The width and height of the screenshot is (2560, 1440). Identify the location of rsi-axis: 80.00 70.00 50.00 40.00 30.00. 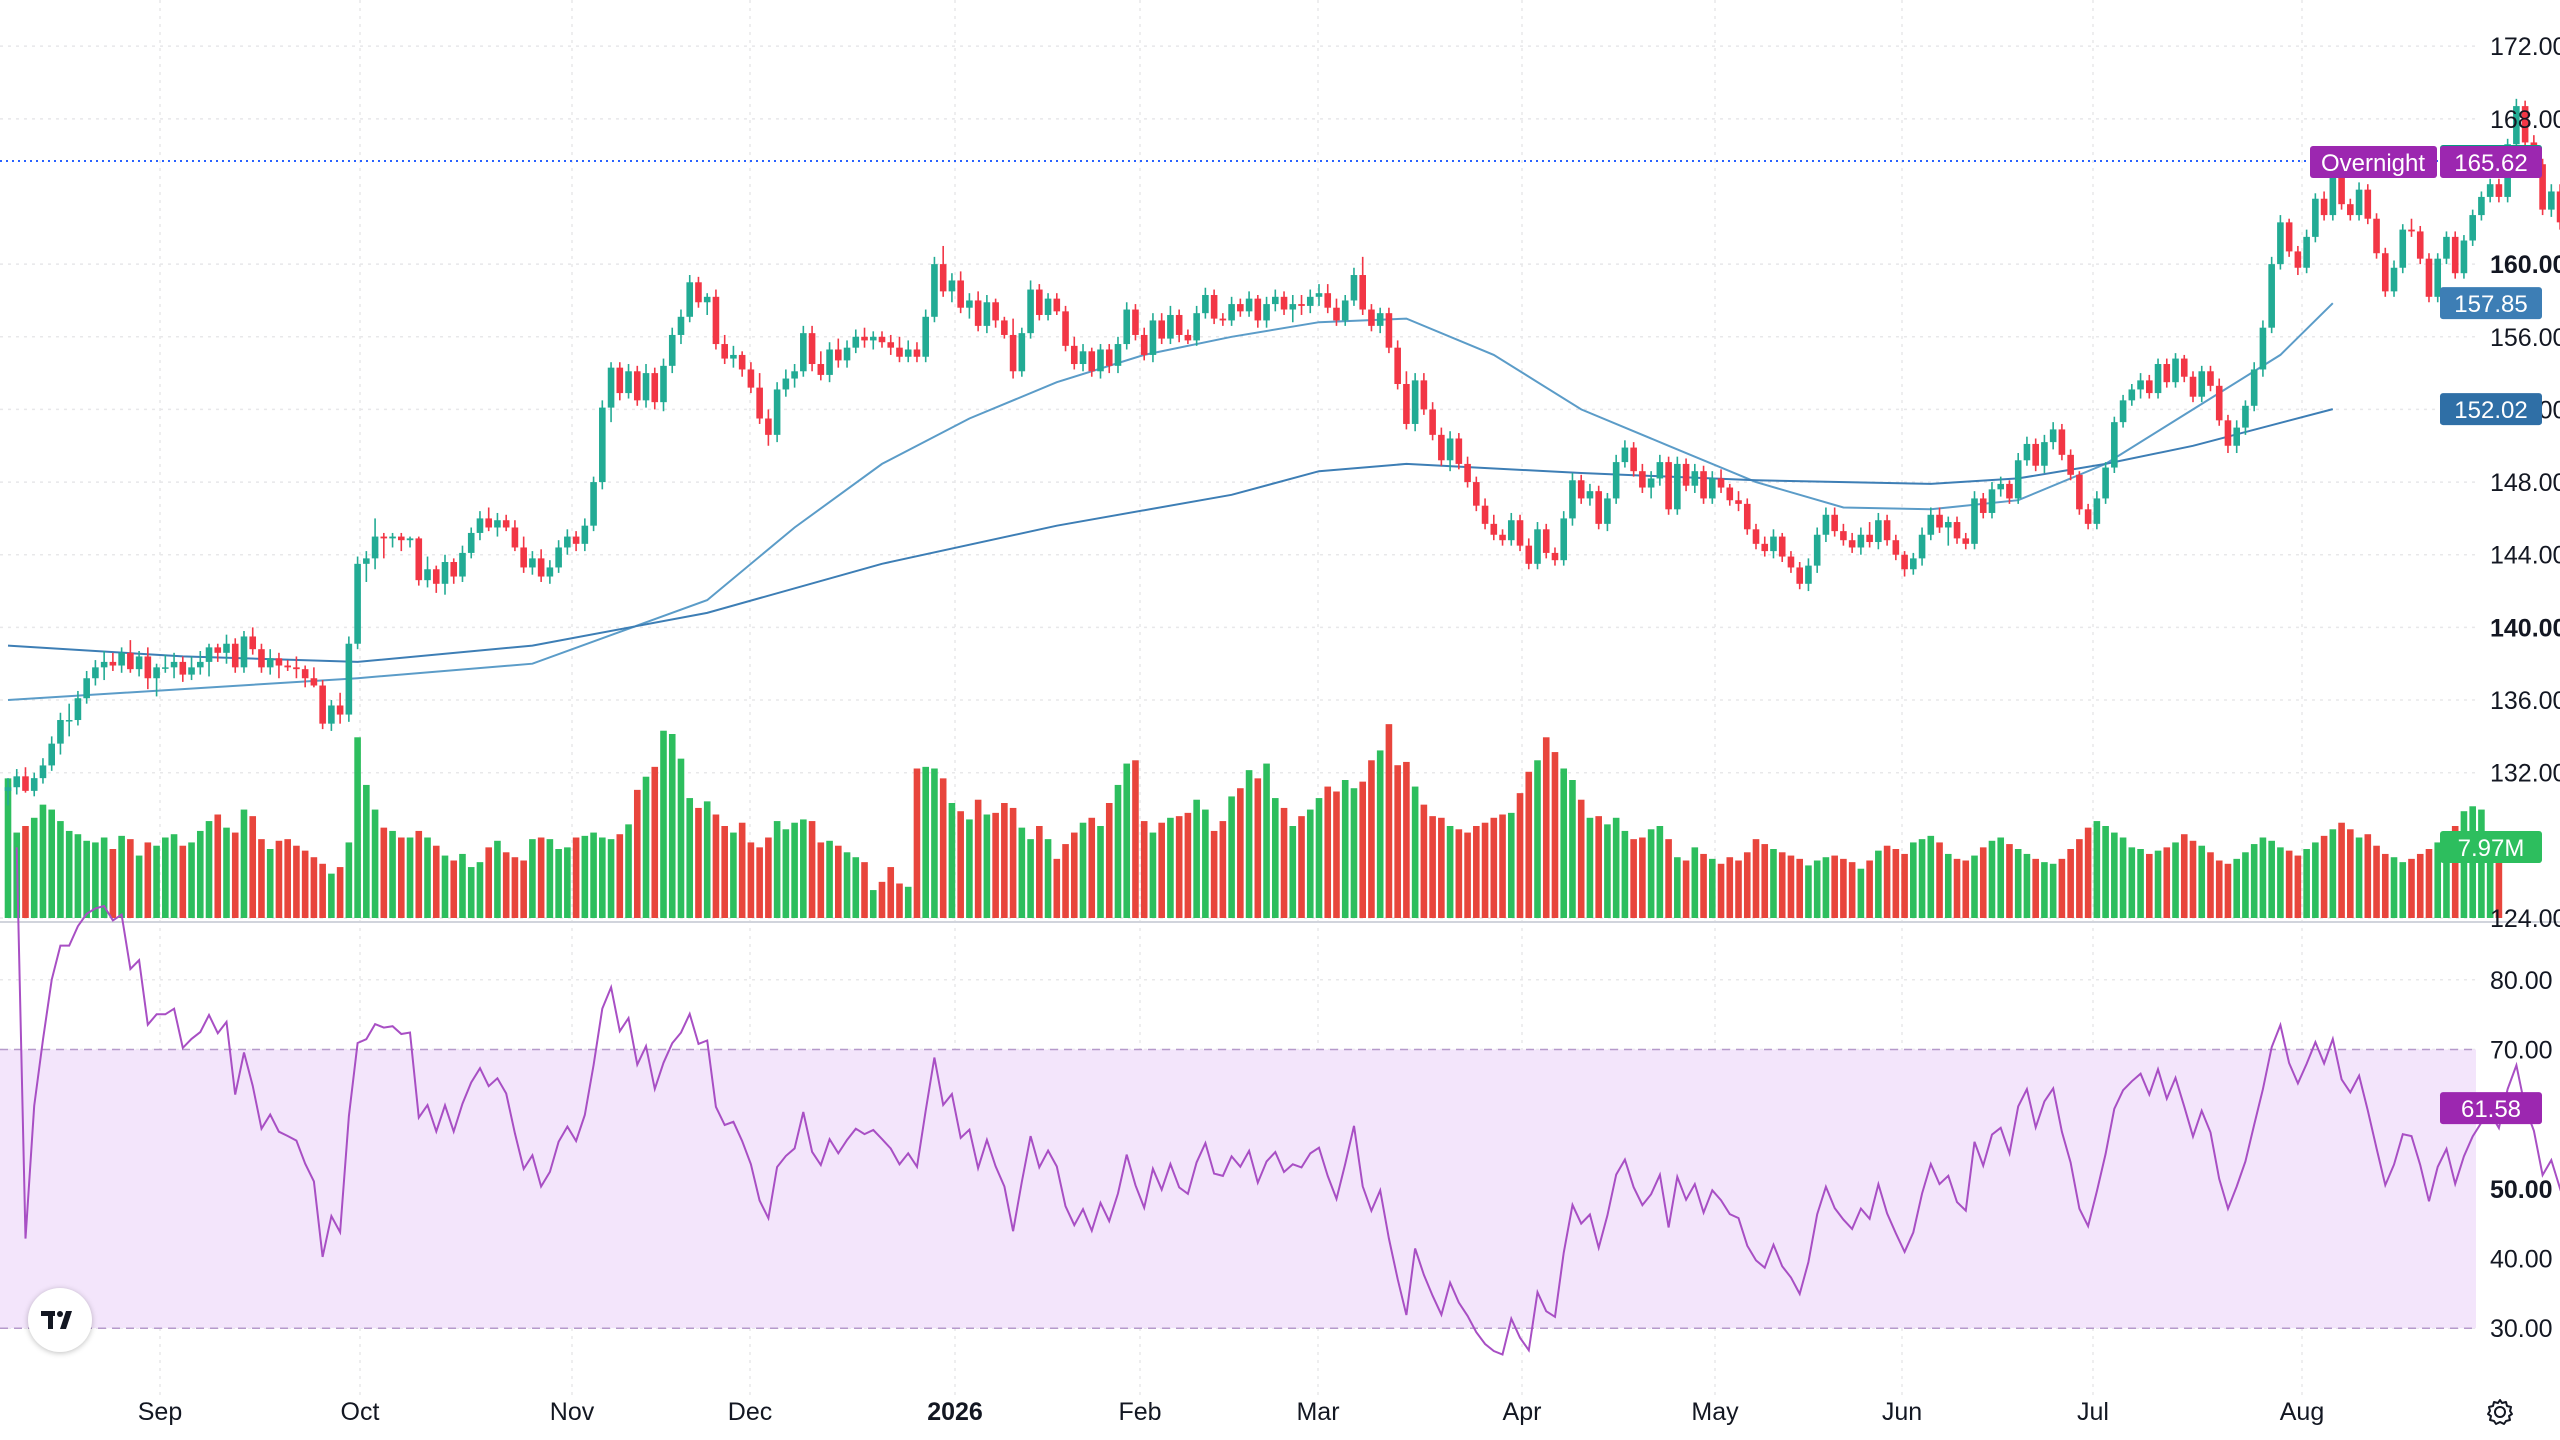
(2521, 1155).